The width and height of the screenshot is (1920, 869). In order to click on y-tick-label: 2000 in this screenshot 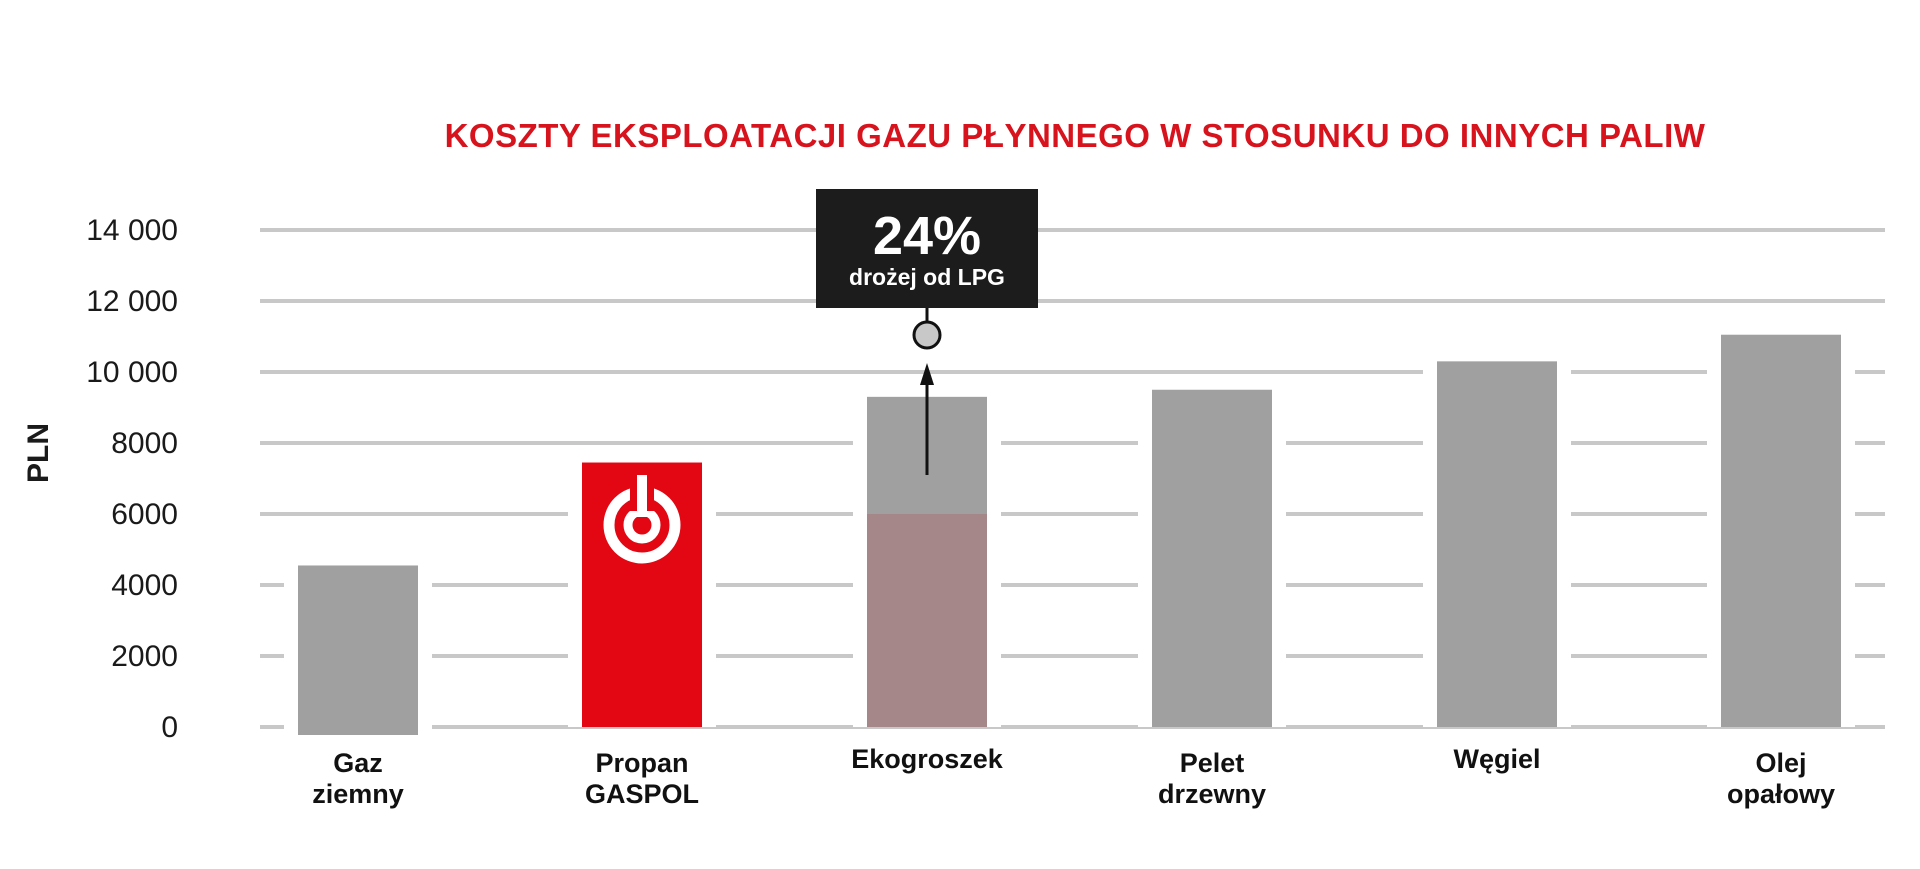, I will do `click(144, 656)`.